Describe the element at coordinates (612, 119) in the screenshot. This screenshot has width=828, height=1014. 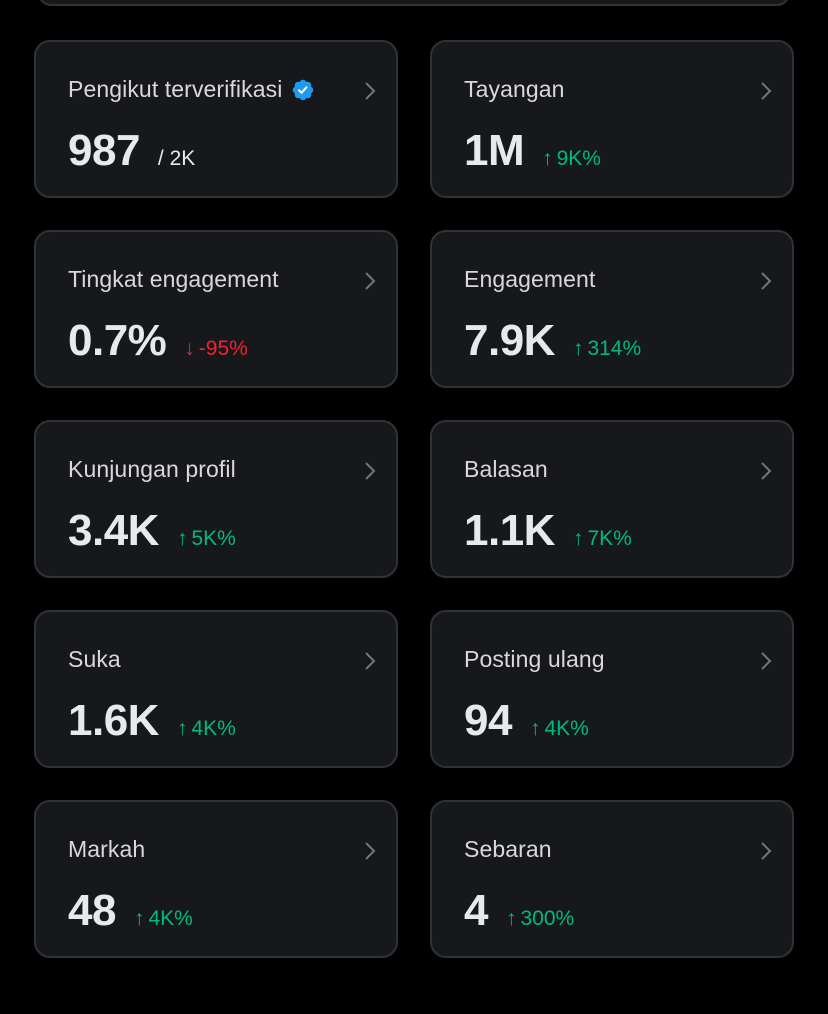
I see `metric-card-impressions: Tayangan 1M ↑ 9K%` at that location.